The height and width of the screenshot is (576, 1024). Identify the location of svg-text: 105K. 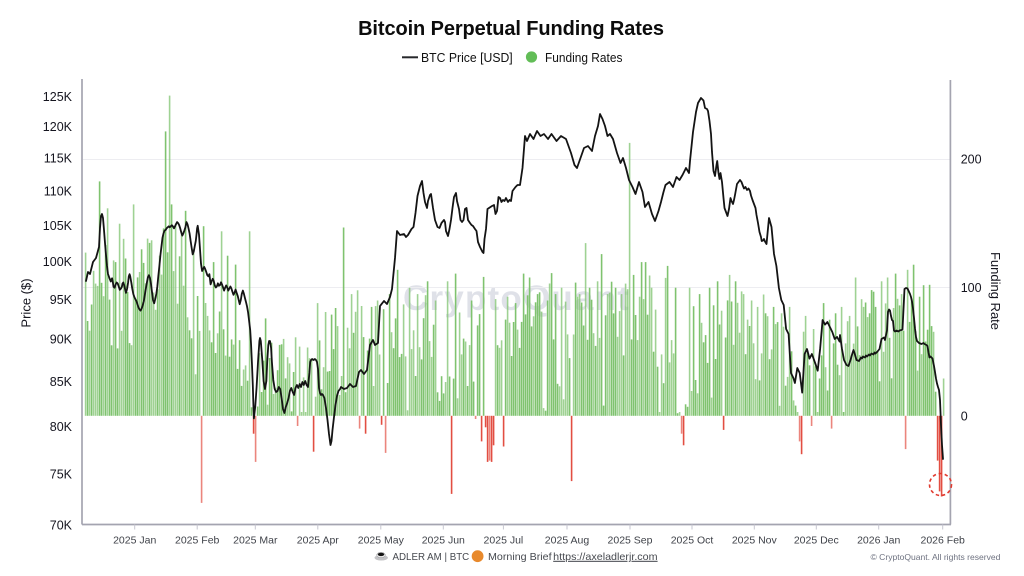
(58, 226).